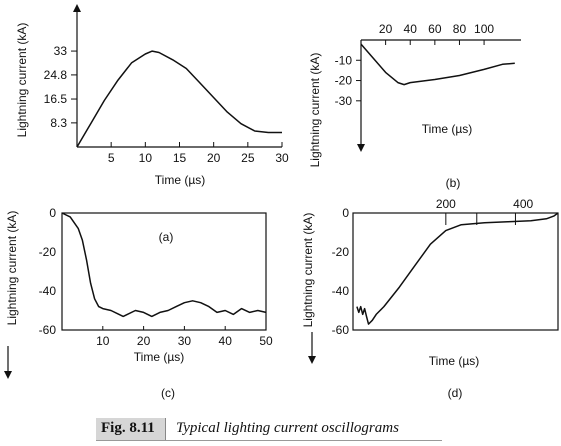 Image resolution: width=561 pixels, height=446 pixels. What do you see at coordinates (180, 158) in the screenshot?
I see `x-tick-label-a: 15` at bounding box center [180, 158].